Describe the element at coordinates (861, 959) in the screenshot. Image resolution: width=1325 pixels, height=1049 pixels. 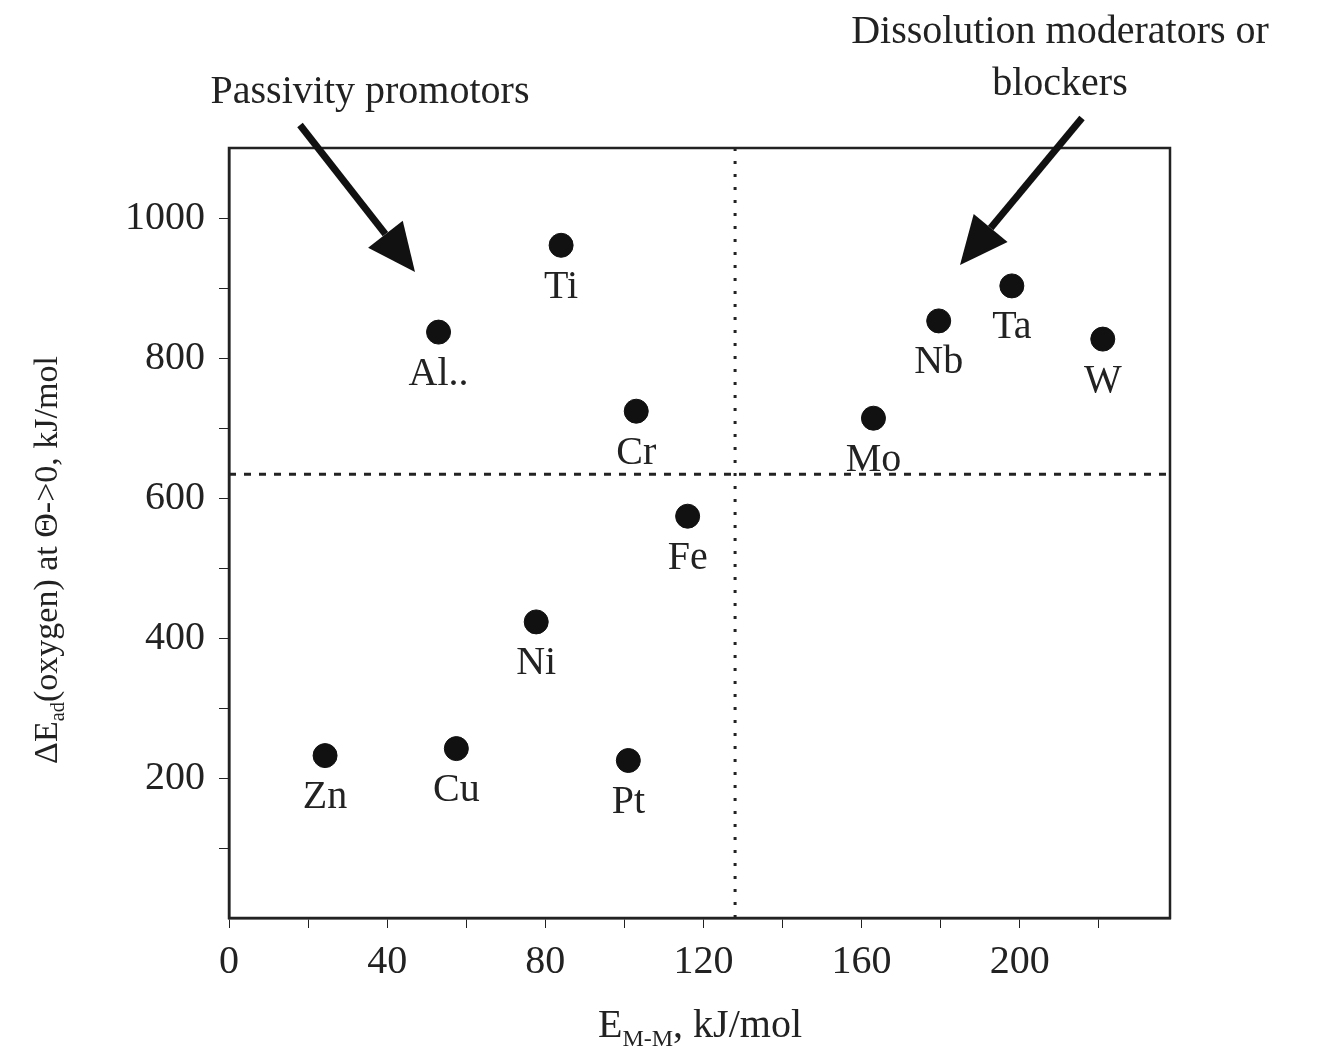
I see `x-tick-label: 160` at that location.